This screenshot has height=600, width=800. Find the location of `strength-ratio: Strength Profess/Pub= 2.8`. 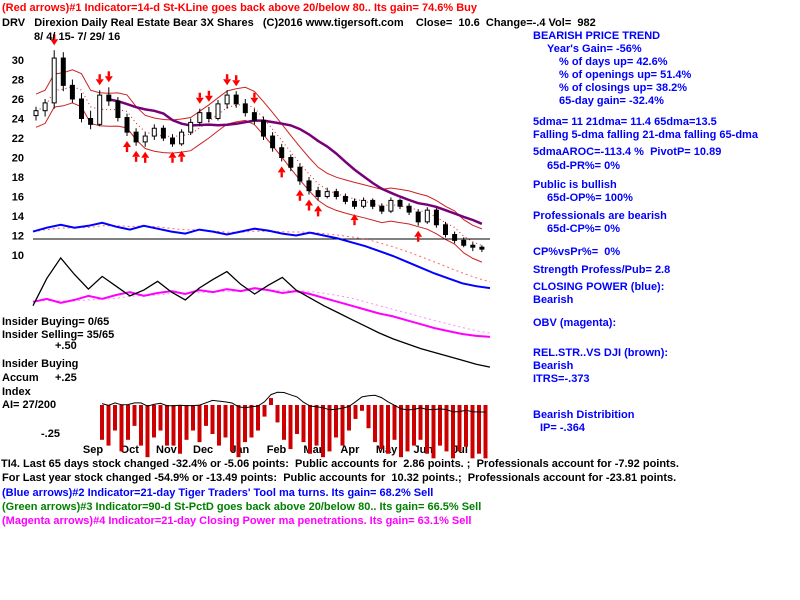

strength-ratio: Strength Profess/Pub= 2.8 is located at coordinates (602, 270).